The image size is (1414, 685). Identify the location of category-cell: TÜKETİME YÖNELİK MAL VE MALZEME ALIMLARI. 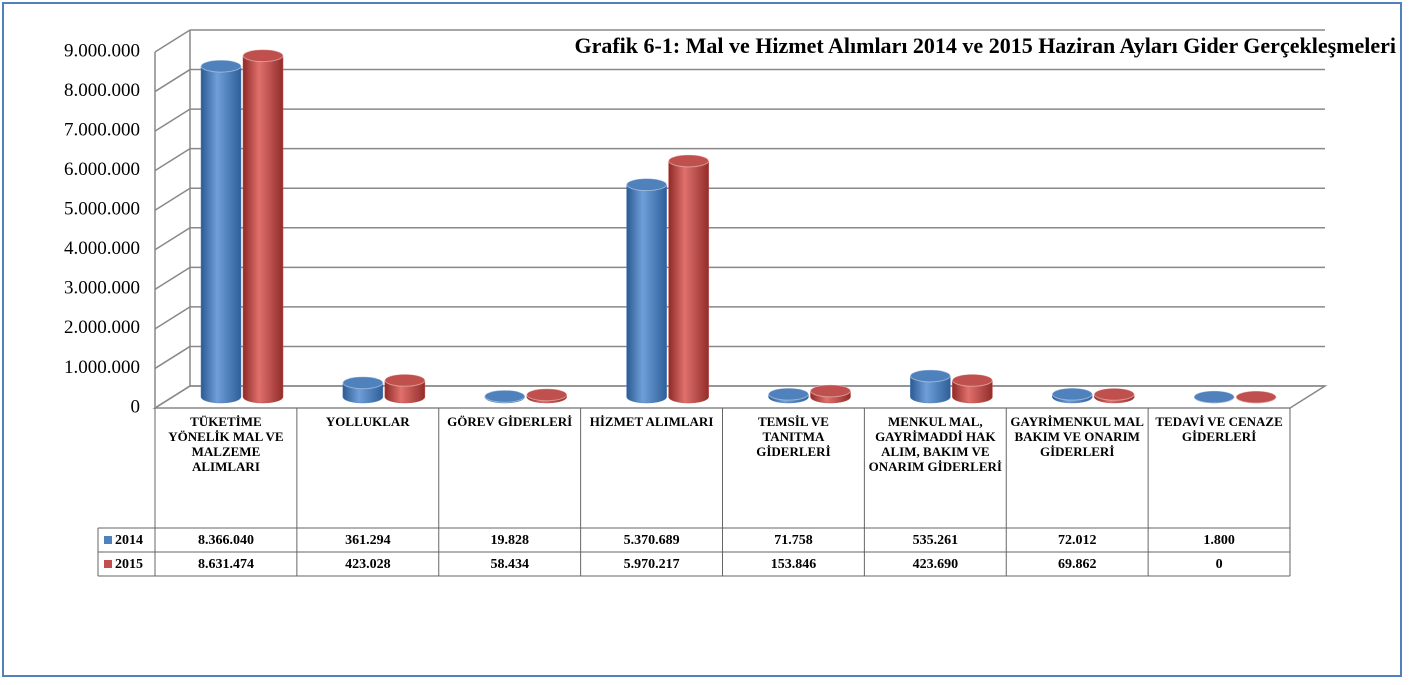
(226, 444).